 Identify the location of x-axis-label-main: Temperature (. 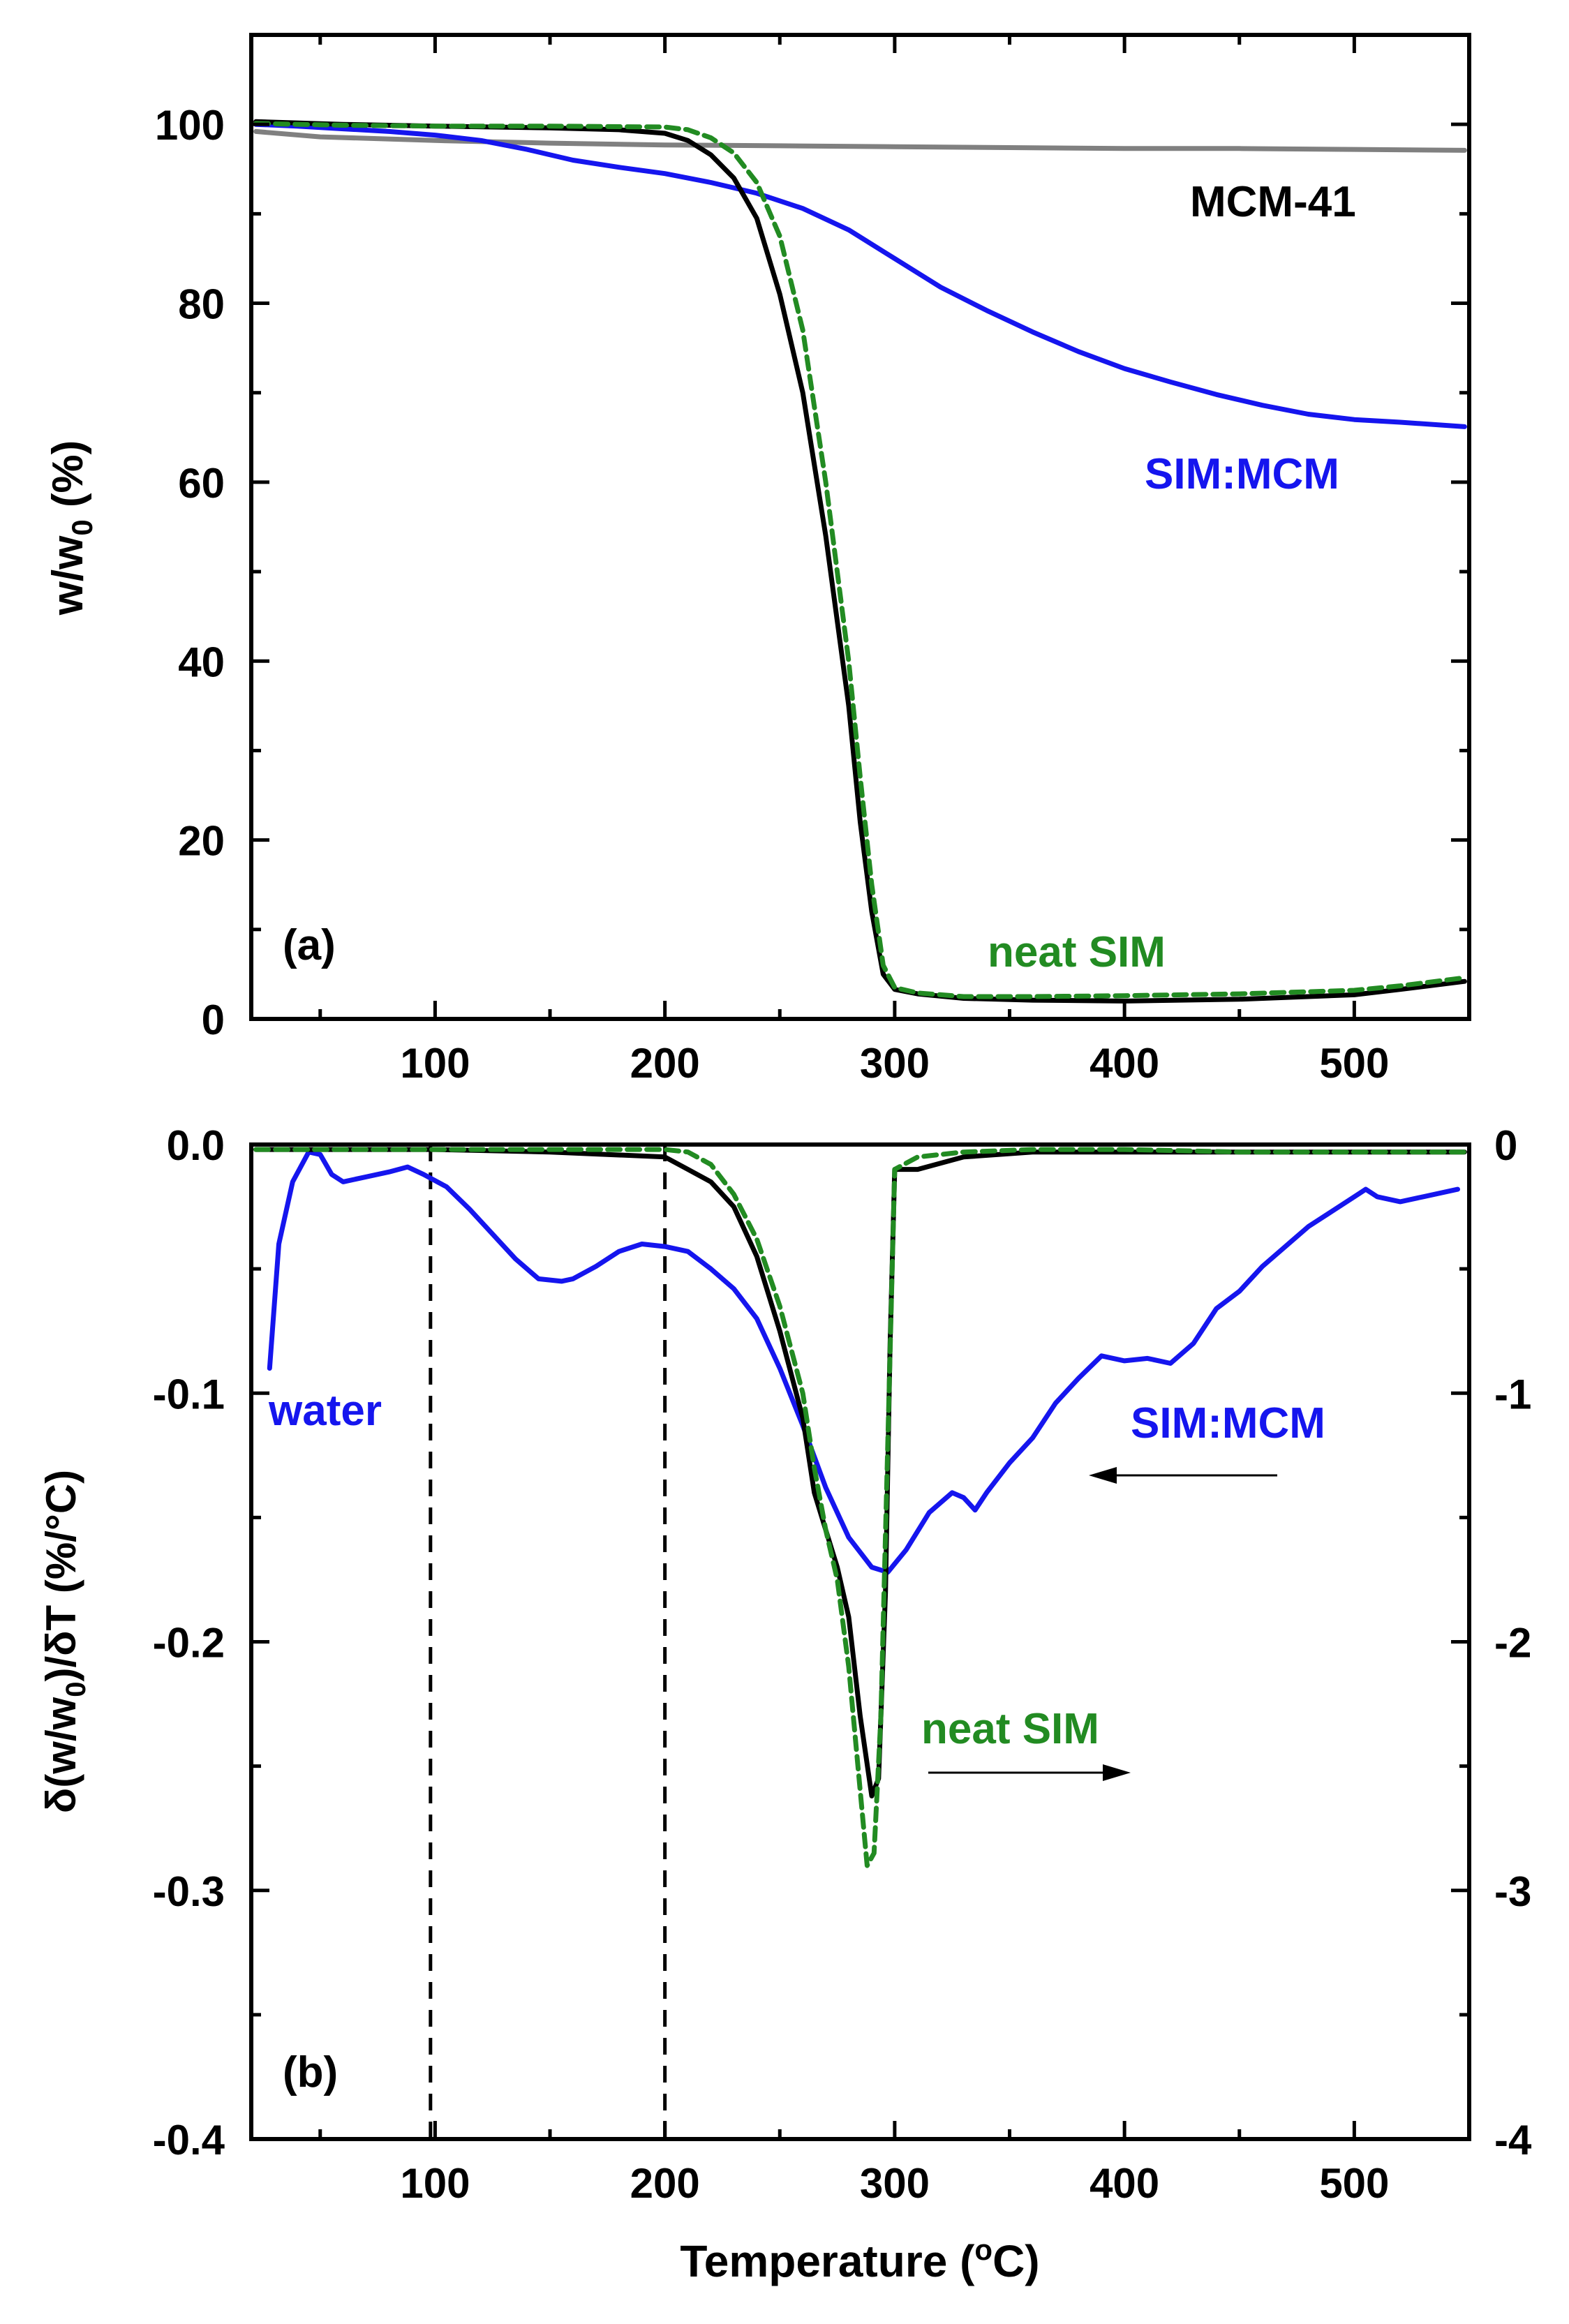
(827, 2261).